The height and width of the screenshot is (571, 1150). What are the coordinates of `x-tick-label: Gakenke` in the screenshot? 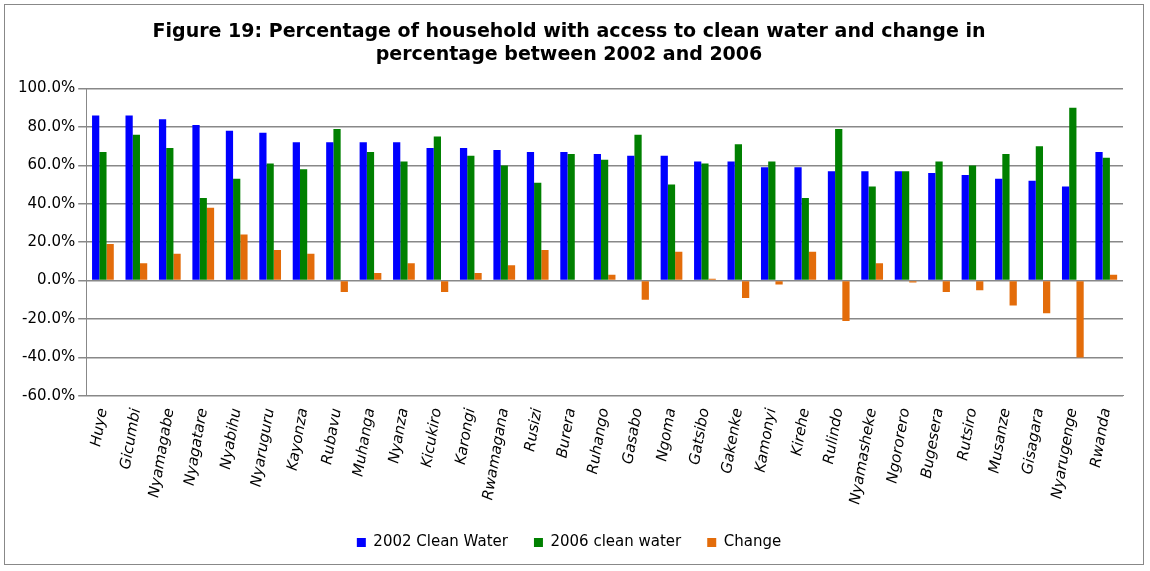 It's located at (731, 440).